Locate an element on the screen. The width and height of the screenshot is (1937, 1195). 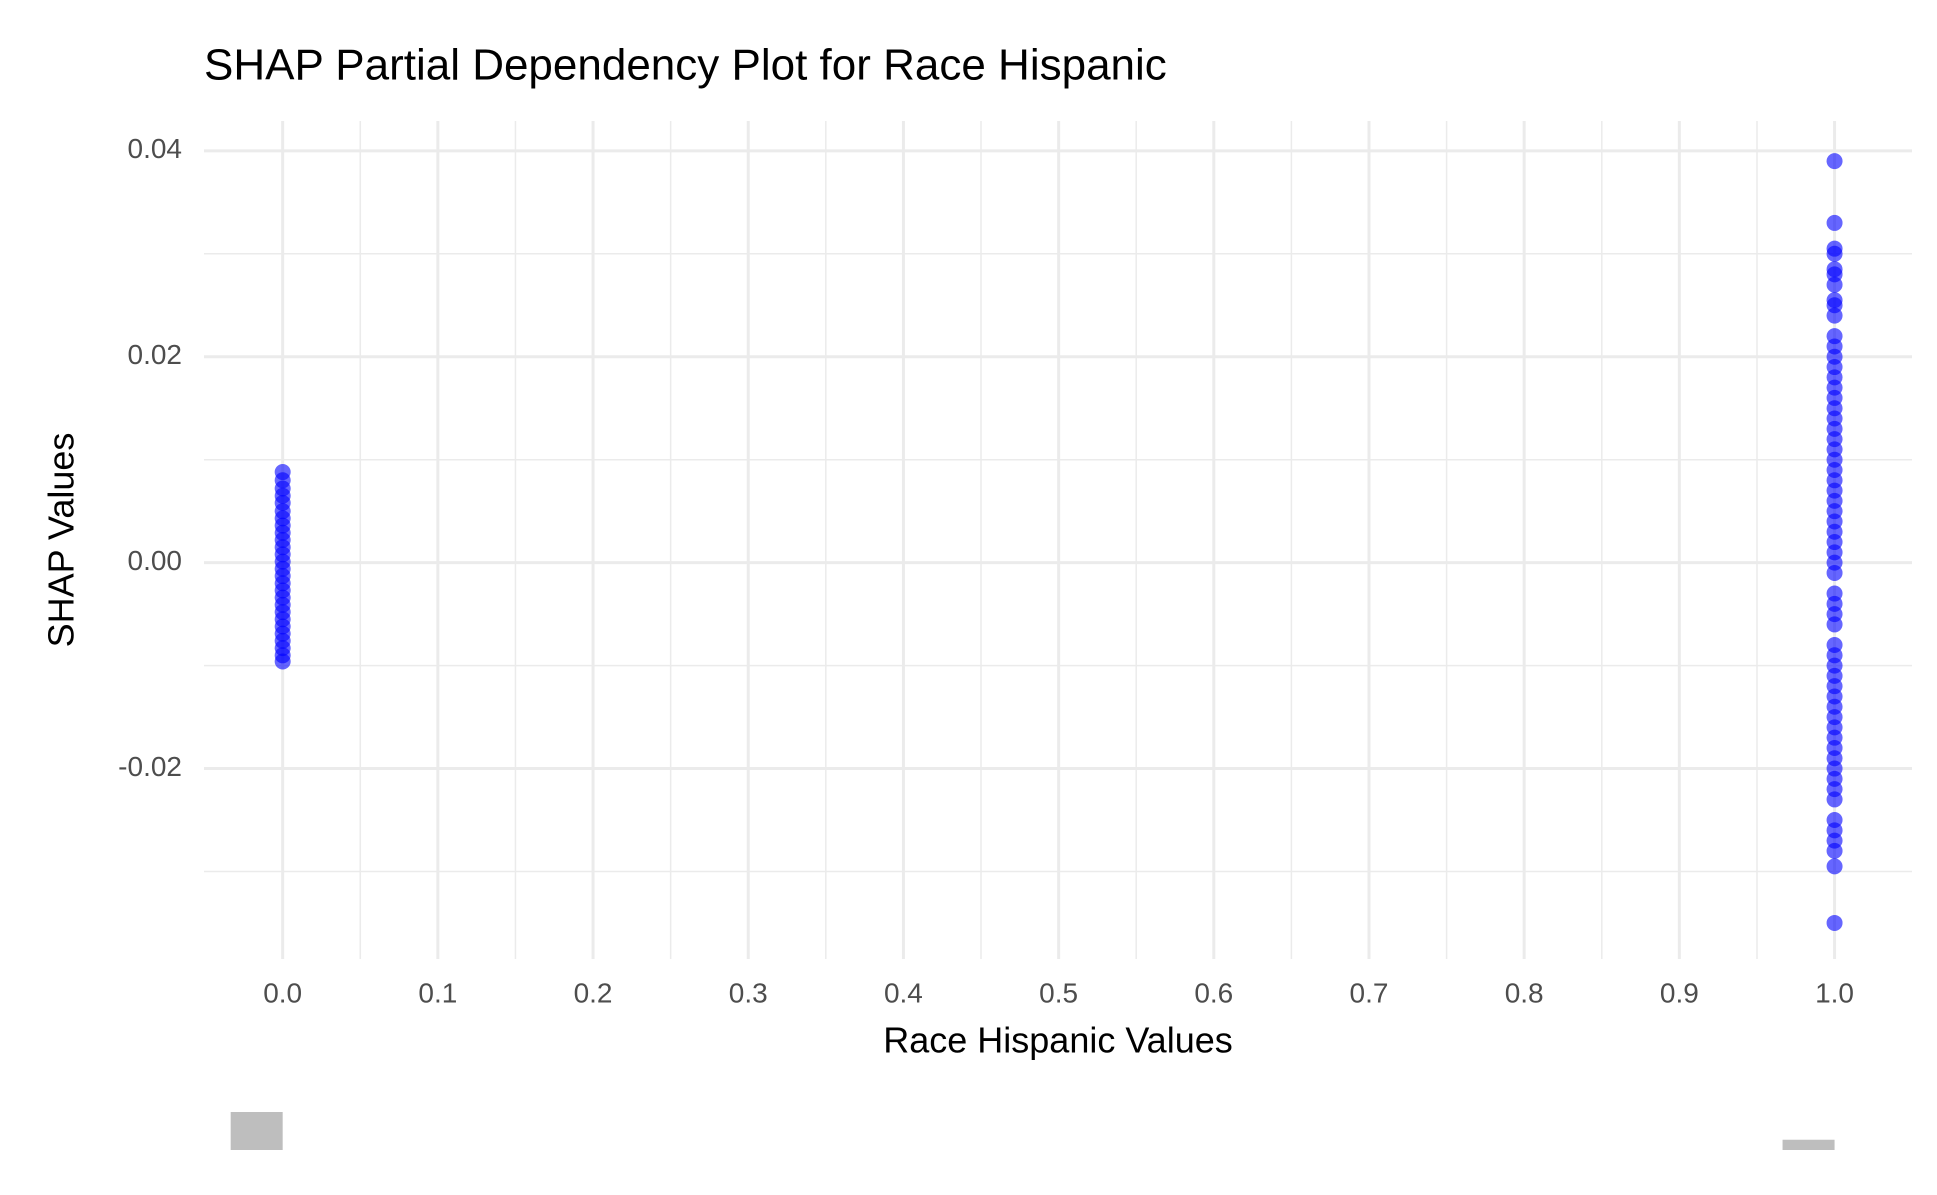
x-tick-label: 0.7 is located at coordinates (1369, 992).